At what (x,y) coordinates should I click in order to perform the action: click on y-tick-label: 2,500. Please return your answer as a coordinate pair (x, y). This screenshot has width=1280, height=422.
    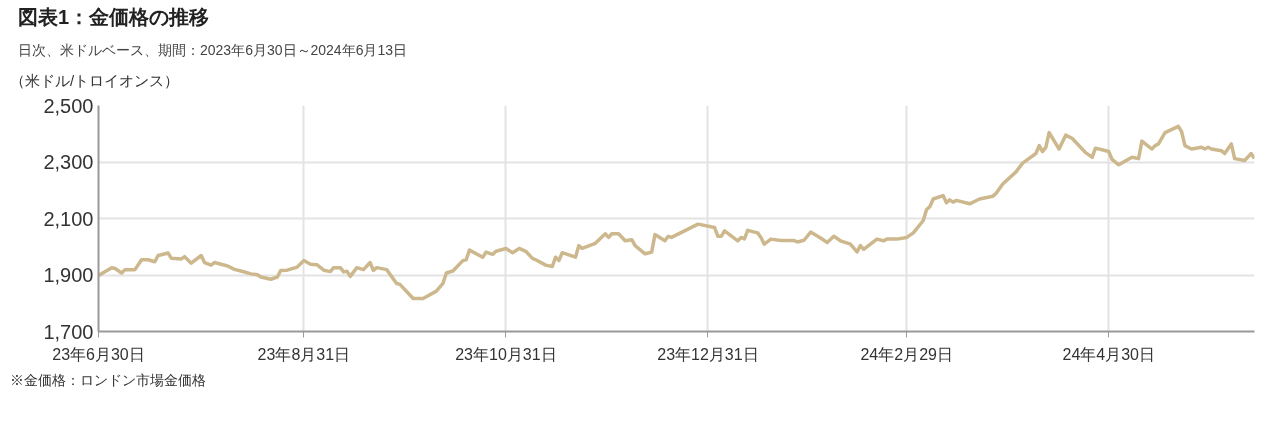
    Looking at the image, I should click on (68, 105).